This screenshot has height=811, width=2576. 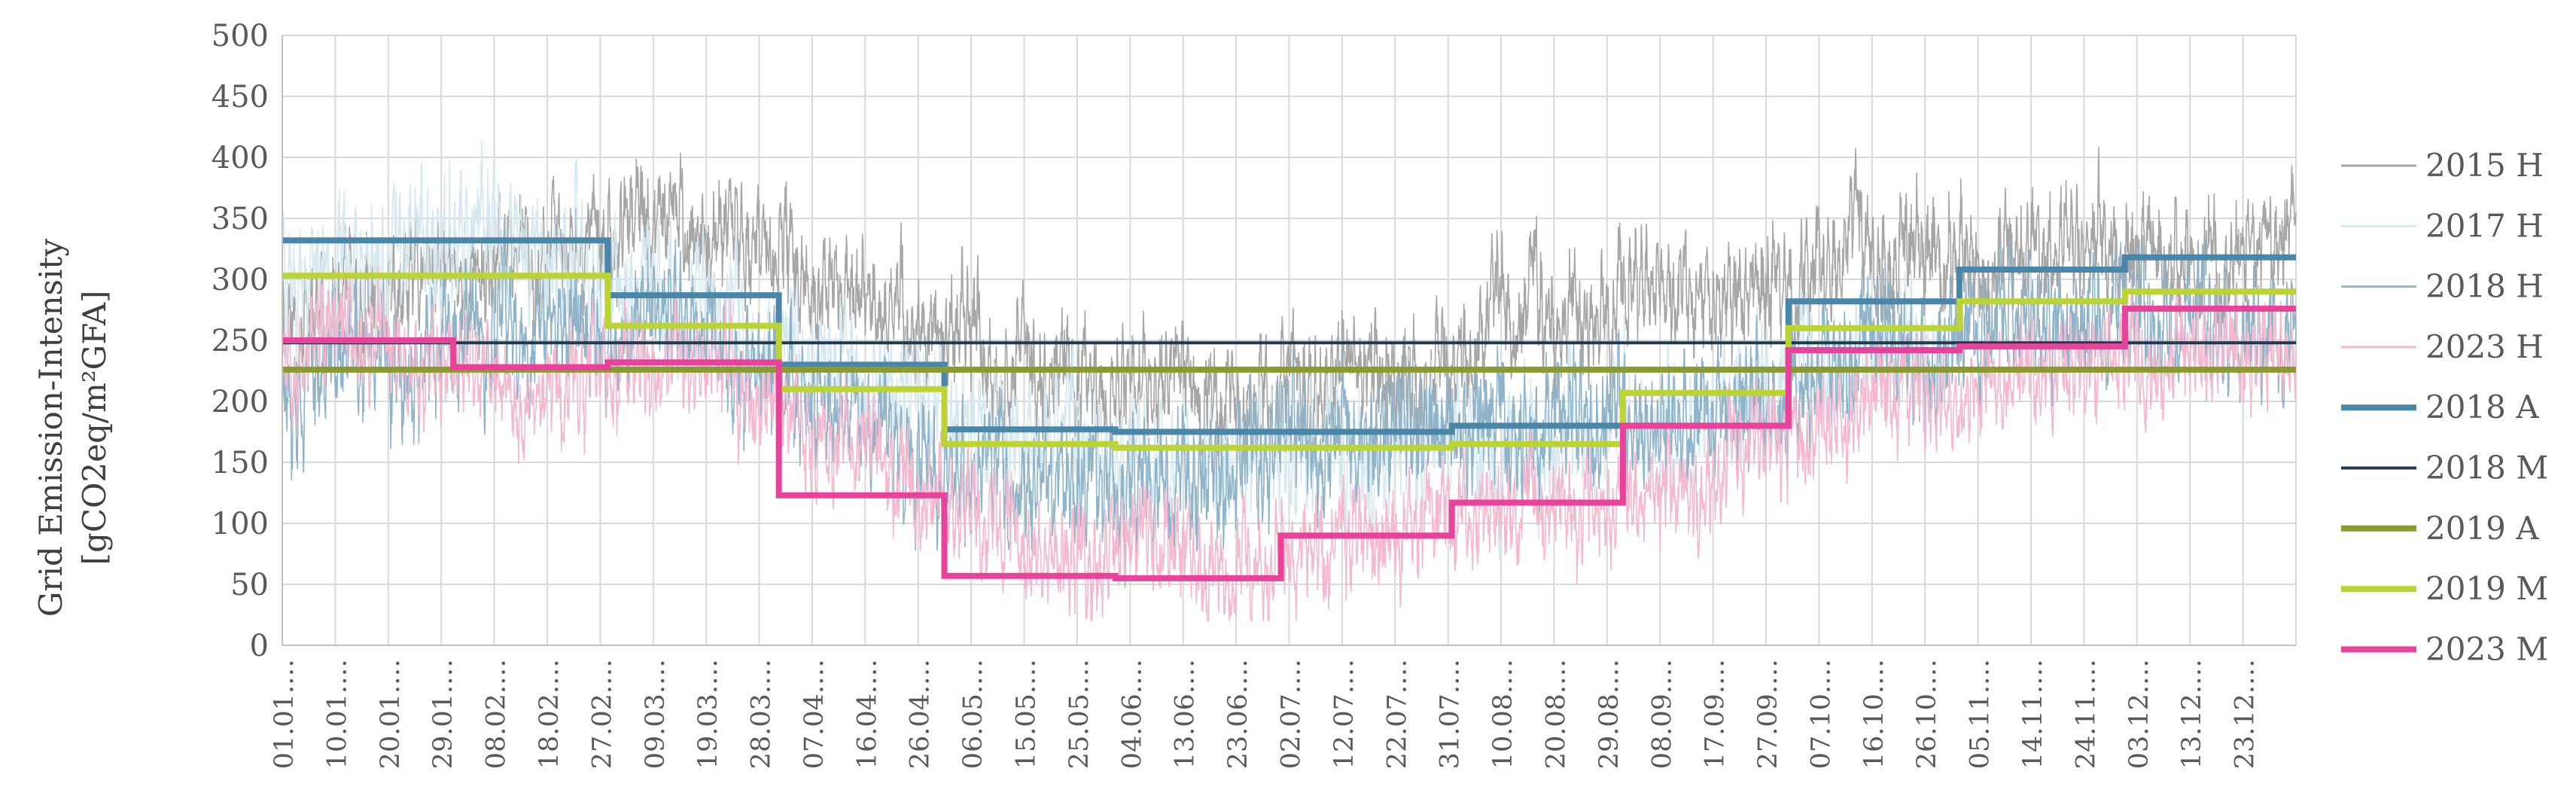 I want to click on y-tick-label: 500, so click(x=241, y=36).